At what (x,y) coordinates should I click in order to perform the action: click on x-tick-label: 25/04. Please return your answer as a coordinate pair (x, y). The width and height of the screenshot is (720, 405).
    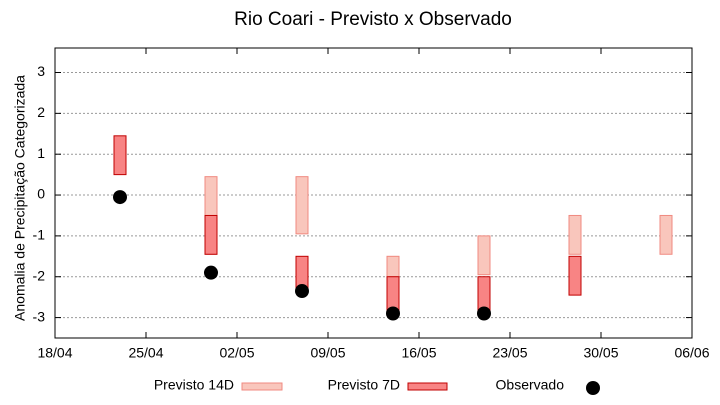
    Looking at the image, I should click on (145, 353).